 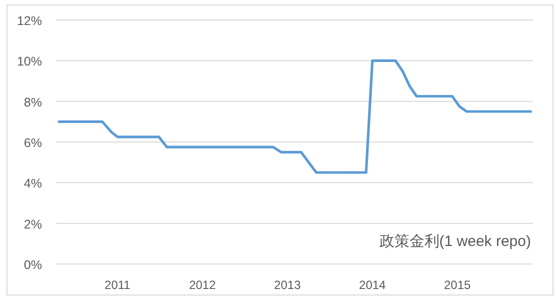 What do you see at coordinates (29, 21) in the screenshot?
I see `y-tick-label: 12%` at bounding box center [29, 21].